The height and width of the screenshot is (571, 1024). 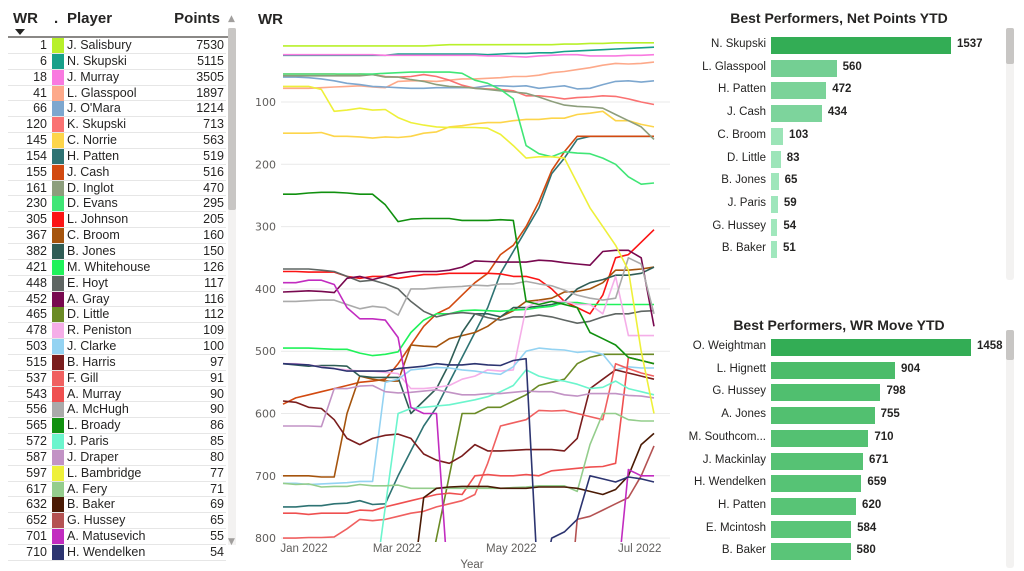 I want to click on series-line-c-norrie, so click(x=469, y=124).